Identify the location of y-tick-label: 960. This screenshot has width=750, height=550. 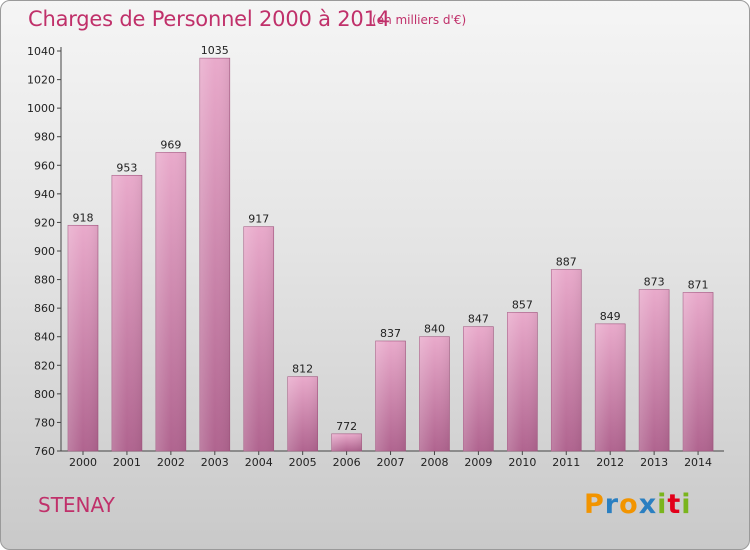
(44, 165).